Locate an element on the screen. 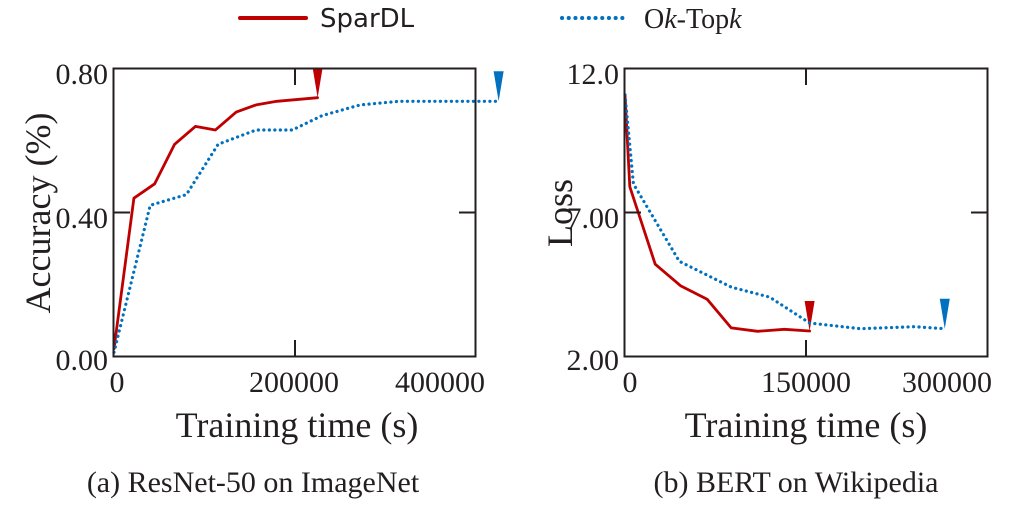  legend-label-oktopk-part: O is located at coordinates (654, 19).